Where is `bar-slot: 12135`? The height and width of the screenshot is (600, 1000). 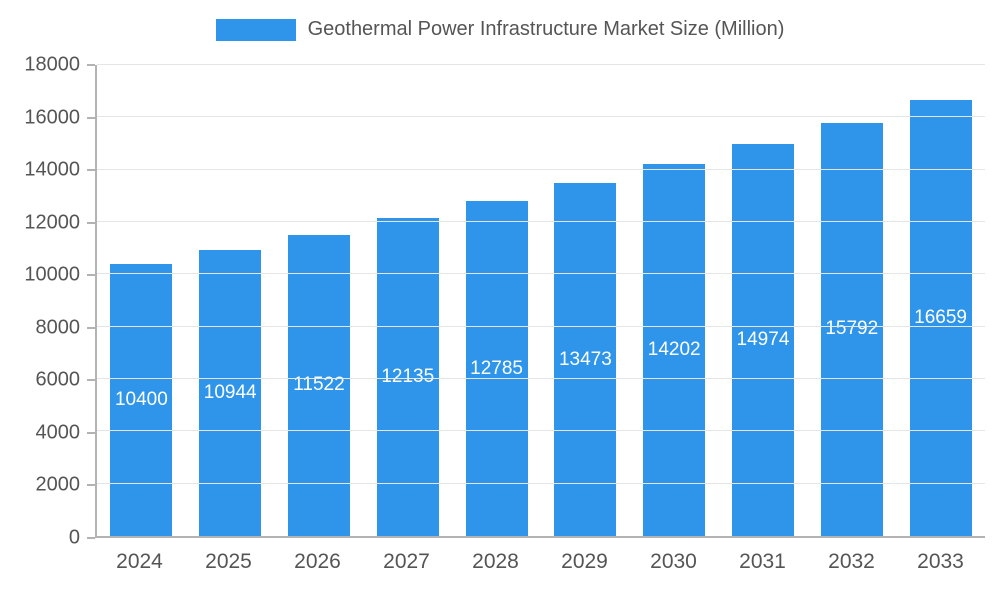
bar-slot: 12135 is located at coordinates (407, 300).